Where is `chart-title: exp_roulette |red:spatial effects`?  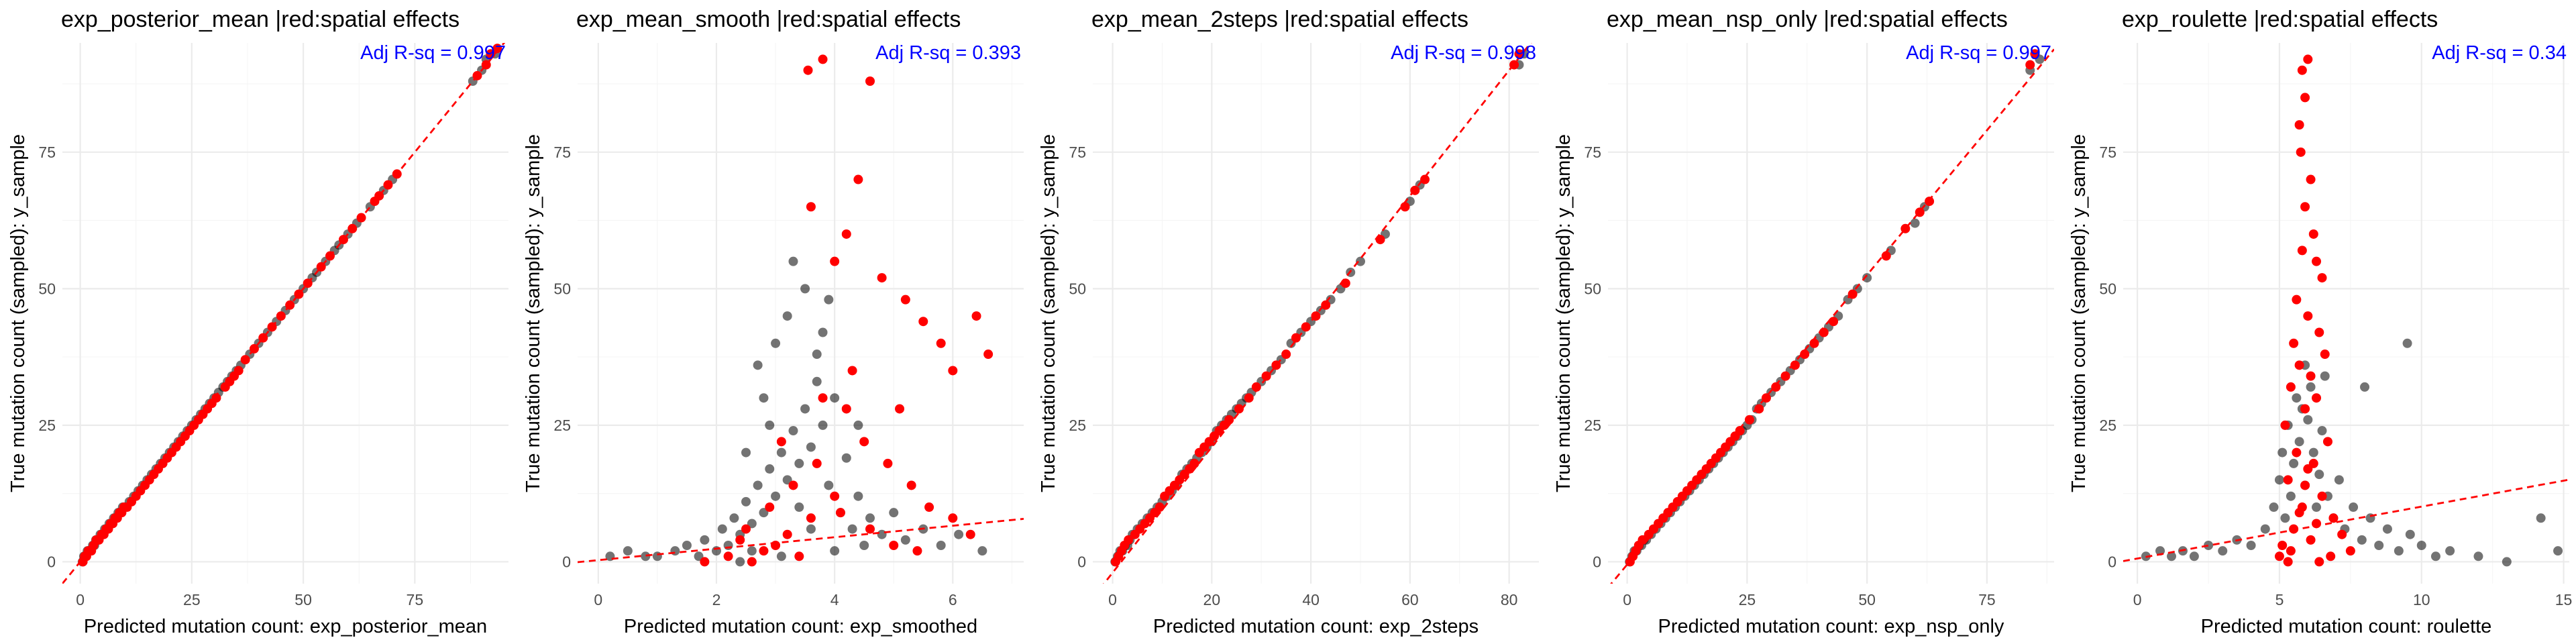
chart-title: exp_roulette |red:spatial effects is located at coordinates (2280, 19).